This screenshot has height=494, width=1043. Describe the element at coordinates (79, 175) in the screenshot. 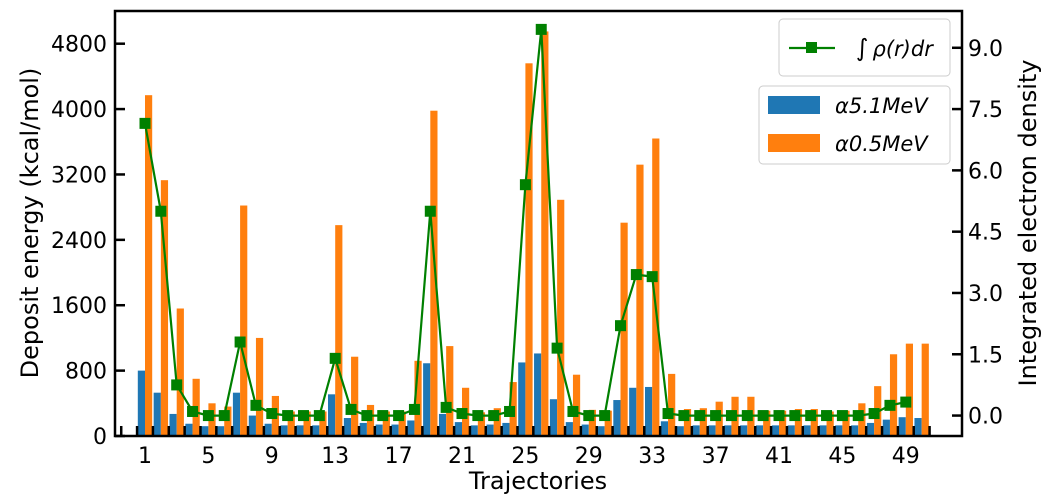

I see `y-left-tick-label-3200: 3200` at that location.